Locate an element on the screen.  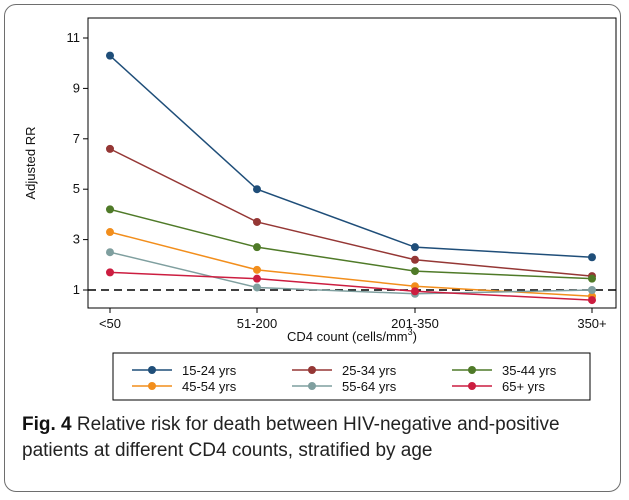
legend-label: 45-54 yrs is located at coordinates (209, 386).